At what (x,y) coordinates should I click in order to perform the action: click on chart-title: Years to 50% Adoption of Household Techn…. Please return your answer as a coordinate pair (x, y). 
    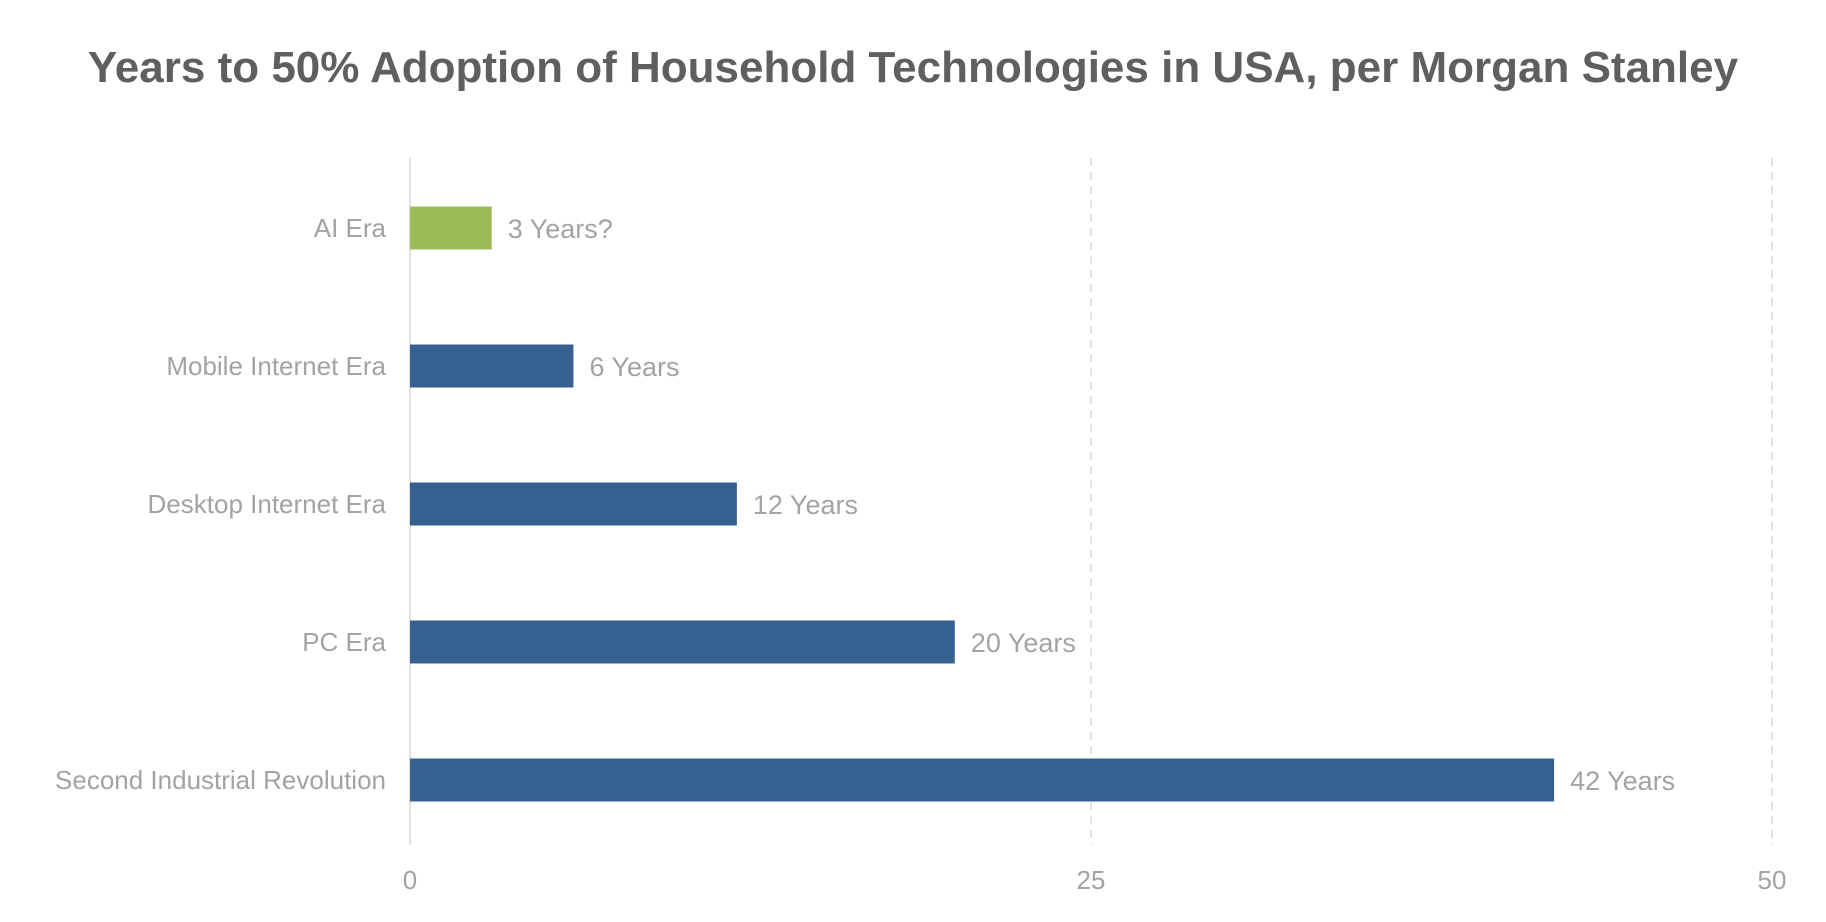
    Looking at the image, I should click on (913, 67).